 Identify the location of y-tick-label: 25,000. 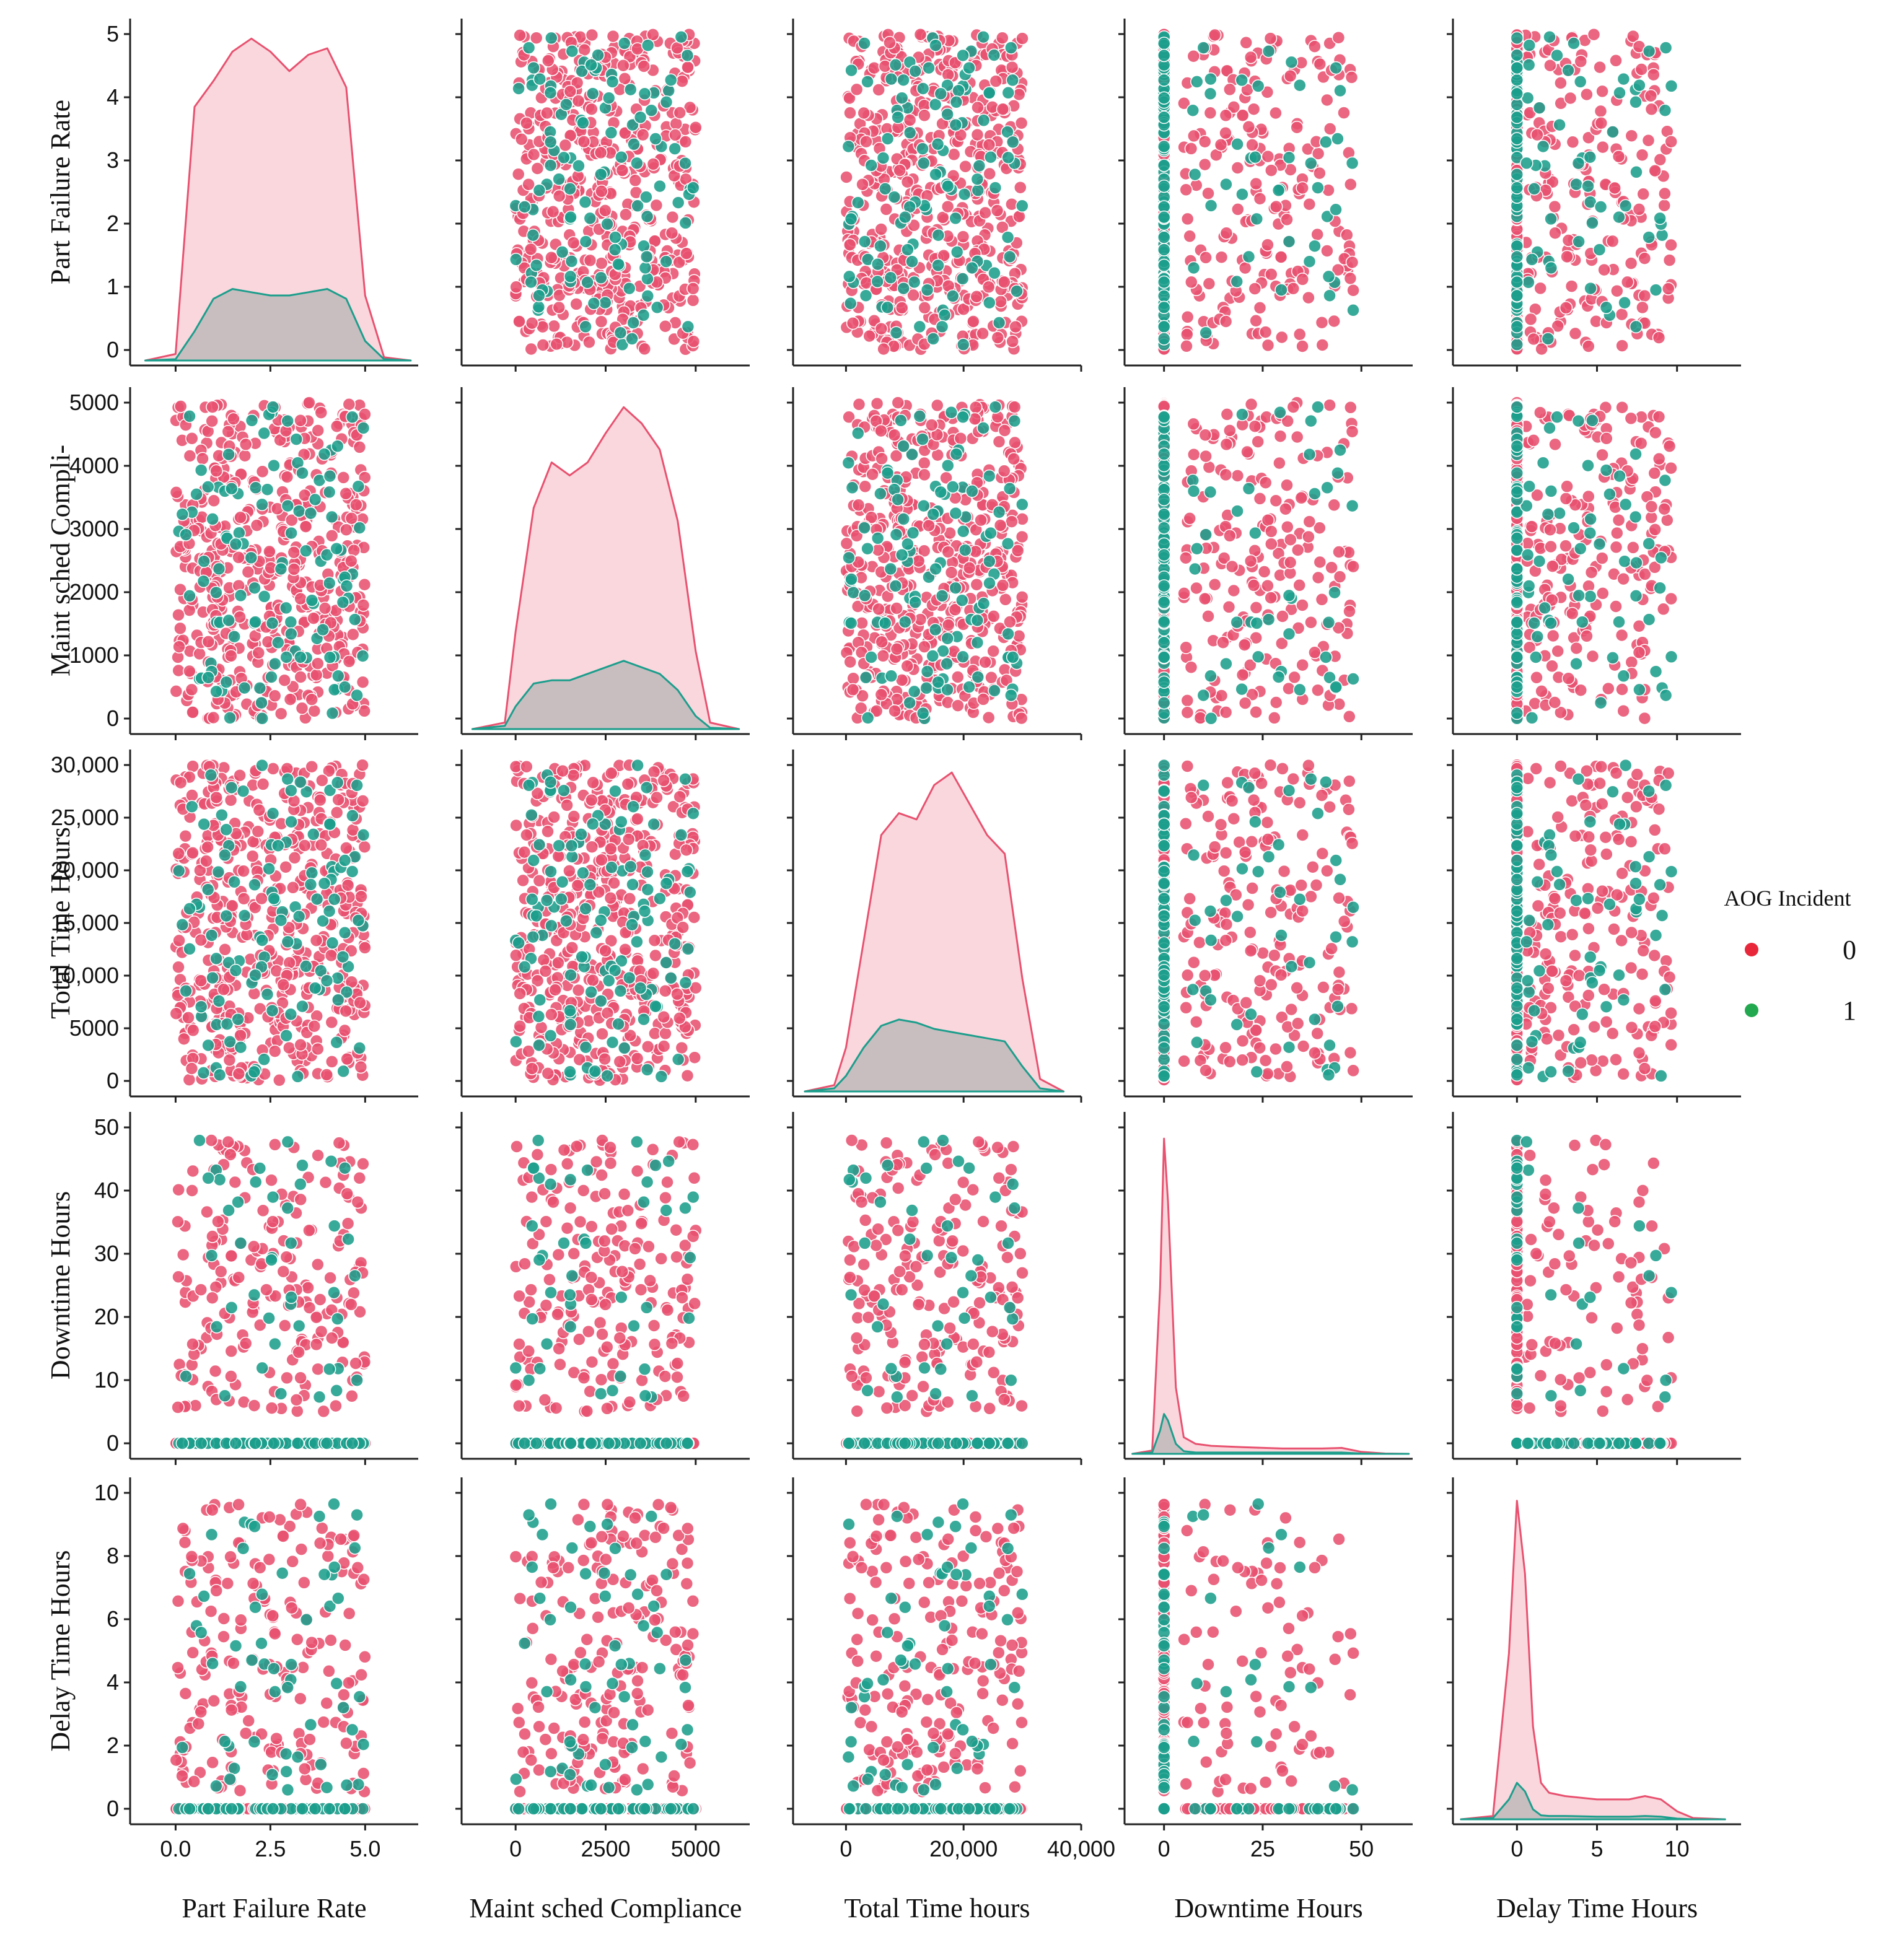
(85, 818).